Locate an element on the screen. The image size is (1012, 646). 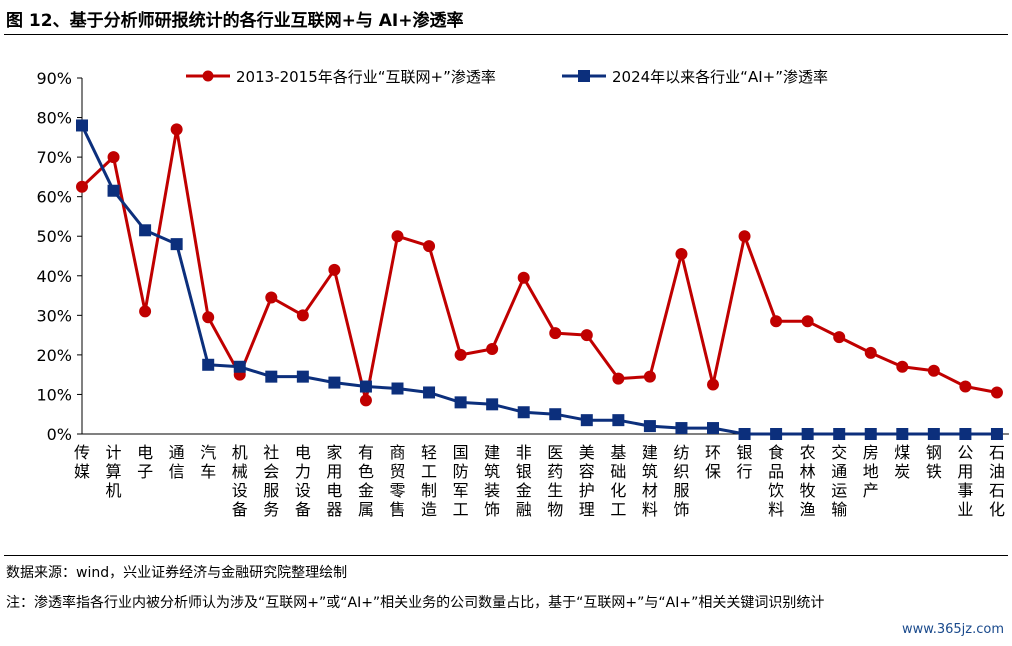
x-tick-label-char: 务 is located at coordinates (271, 509).